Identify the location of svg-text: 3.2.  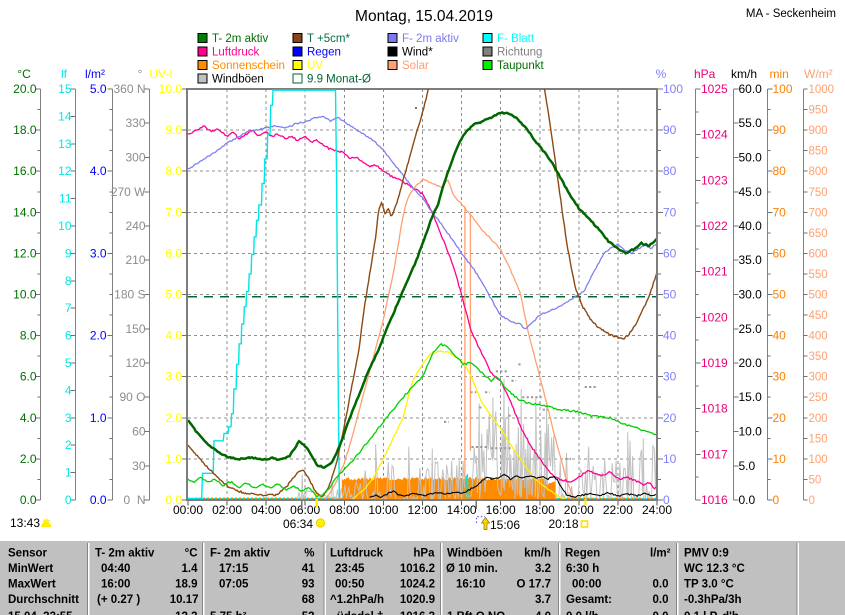
(543, 569).